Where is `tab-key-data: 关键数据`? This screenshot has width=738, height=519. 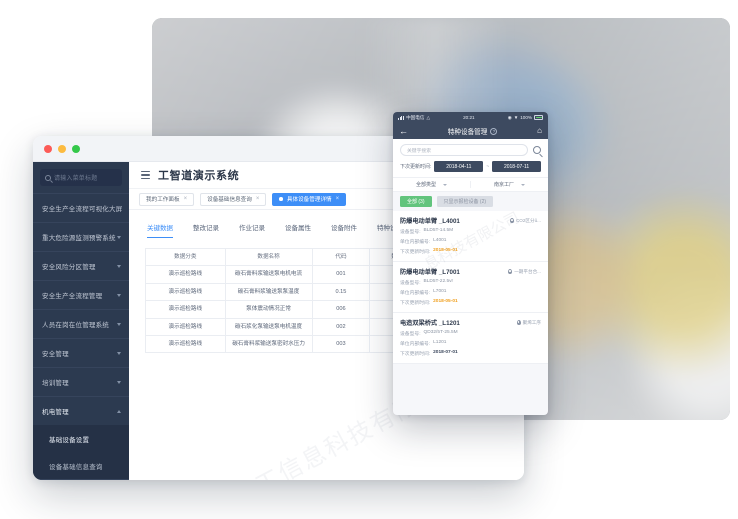 tab-key-data: 关键数据 is located at coordinates (160, 230).